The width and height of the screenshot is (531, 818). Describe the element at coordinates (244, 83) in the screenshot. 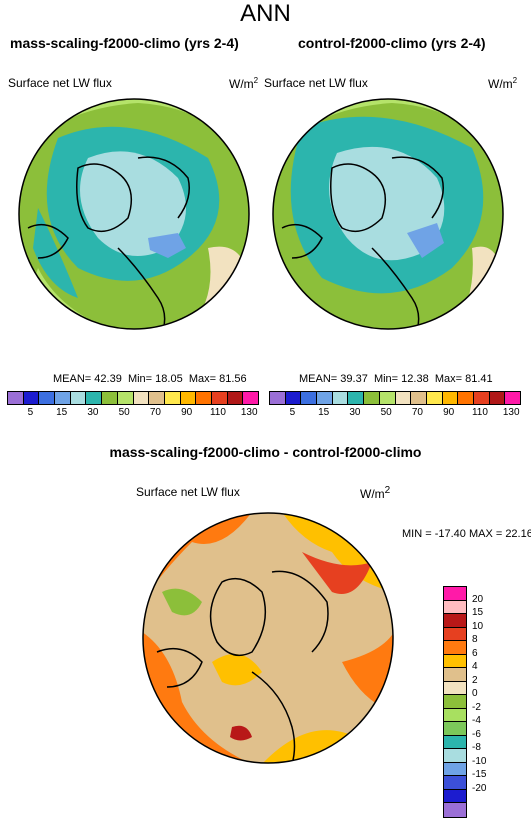

I see `left-units-label: W/m2` at that location.